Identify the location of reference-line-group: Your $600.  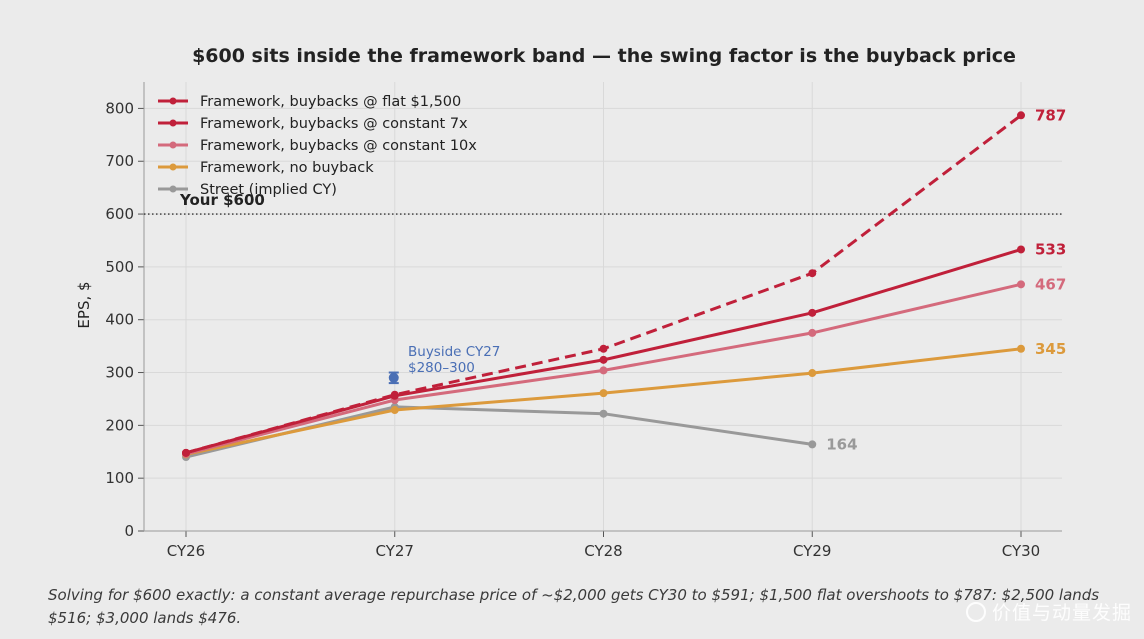
(603, 203).